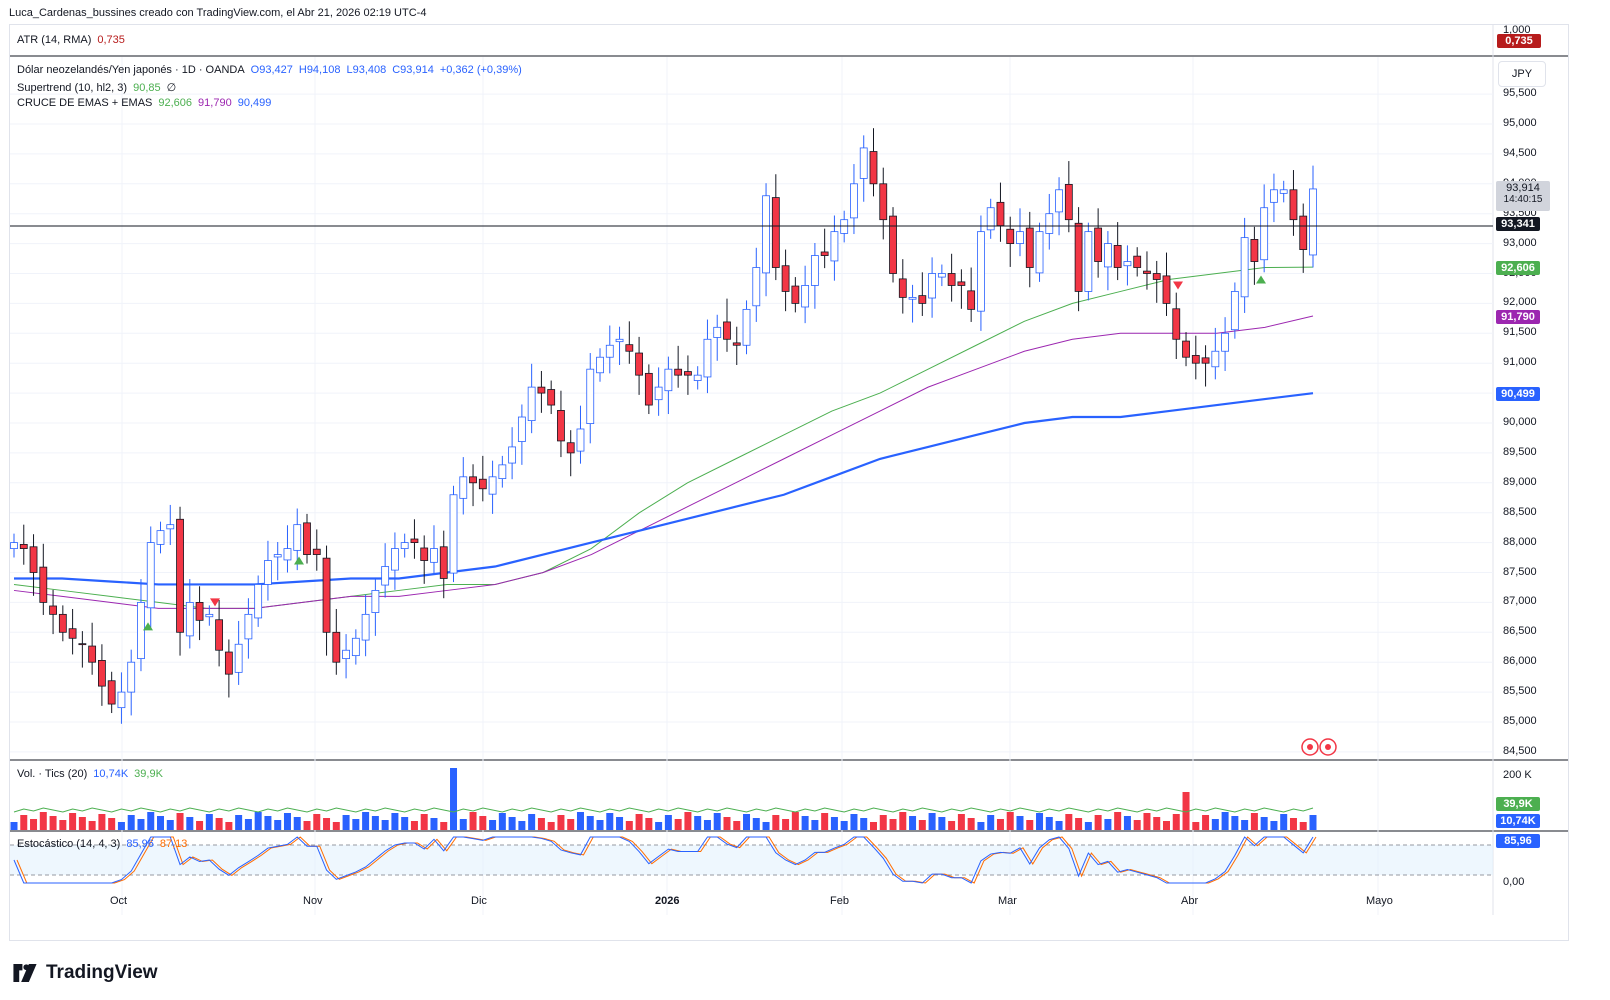 This screenshot has height=1000, width=1610. What do you see at coordinates (105, 844) in the screenshot?
I see `stochastic-legend: Estocástico (14, 4, 3) 85,96 87,13` at bounding box center [105, 844].